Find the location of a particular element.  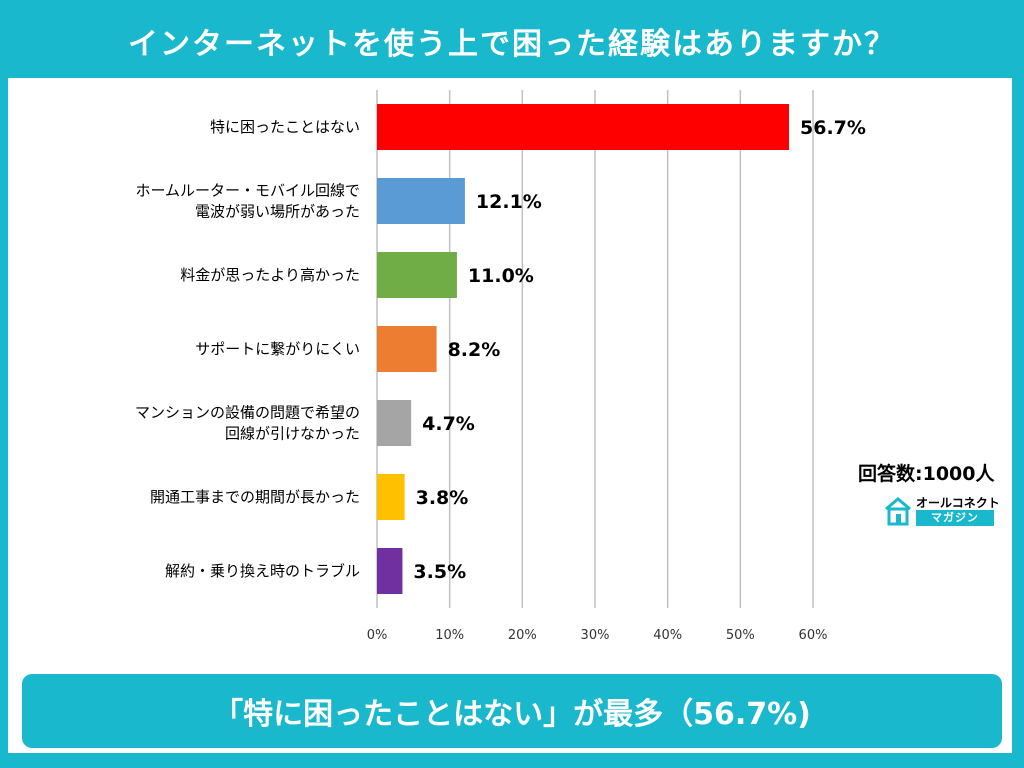

value-label: 3.8% is located at coordinates (442, 498).